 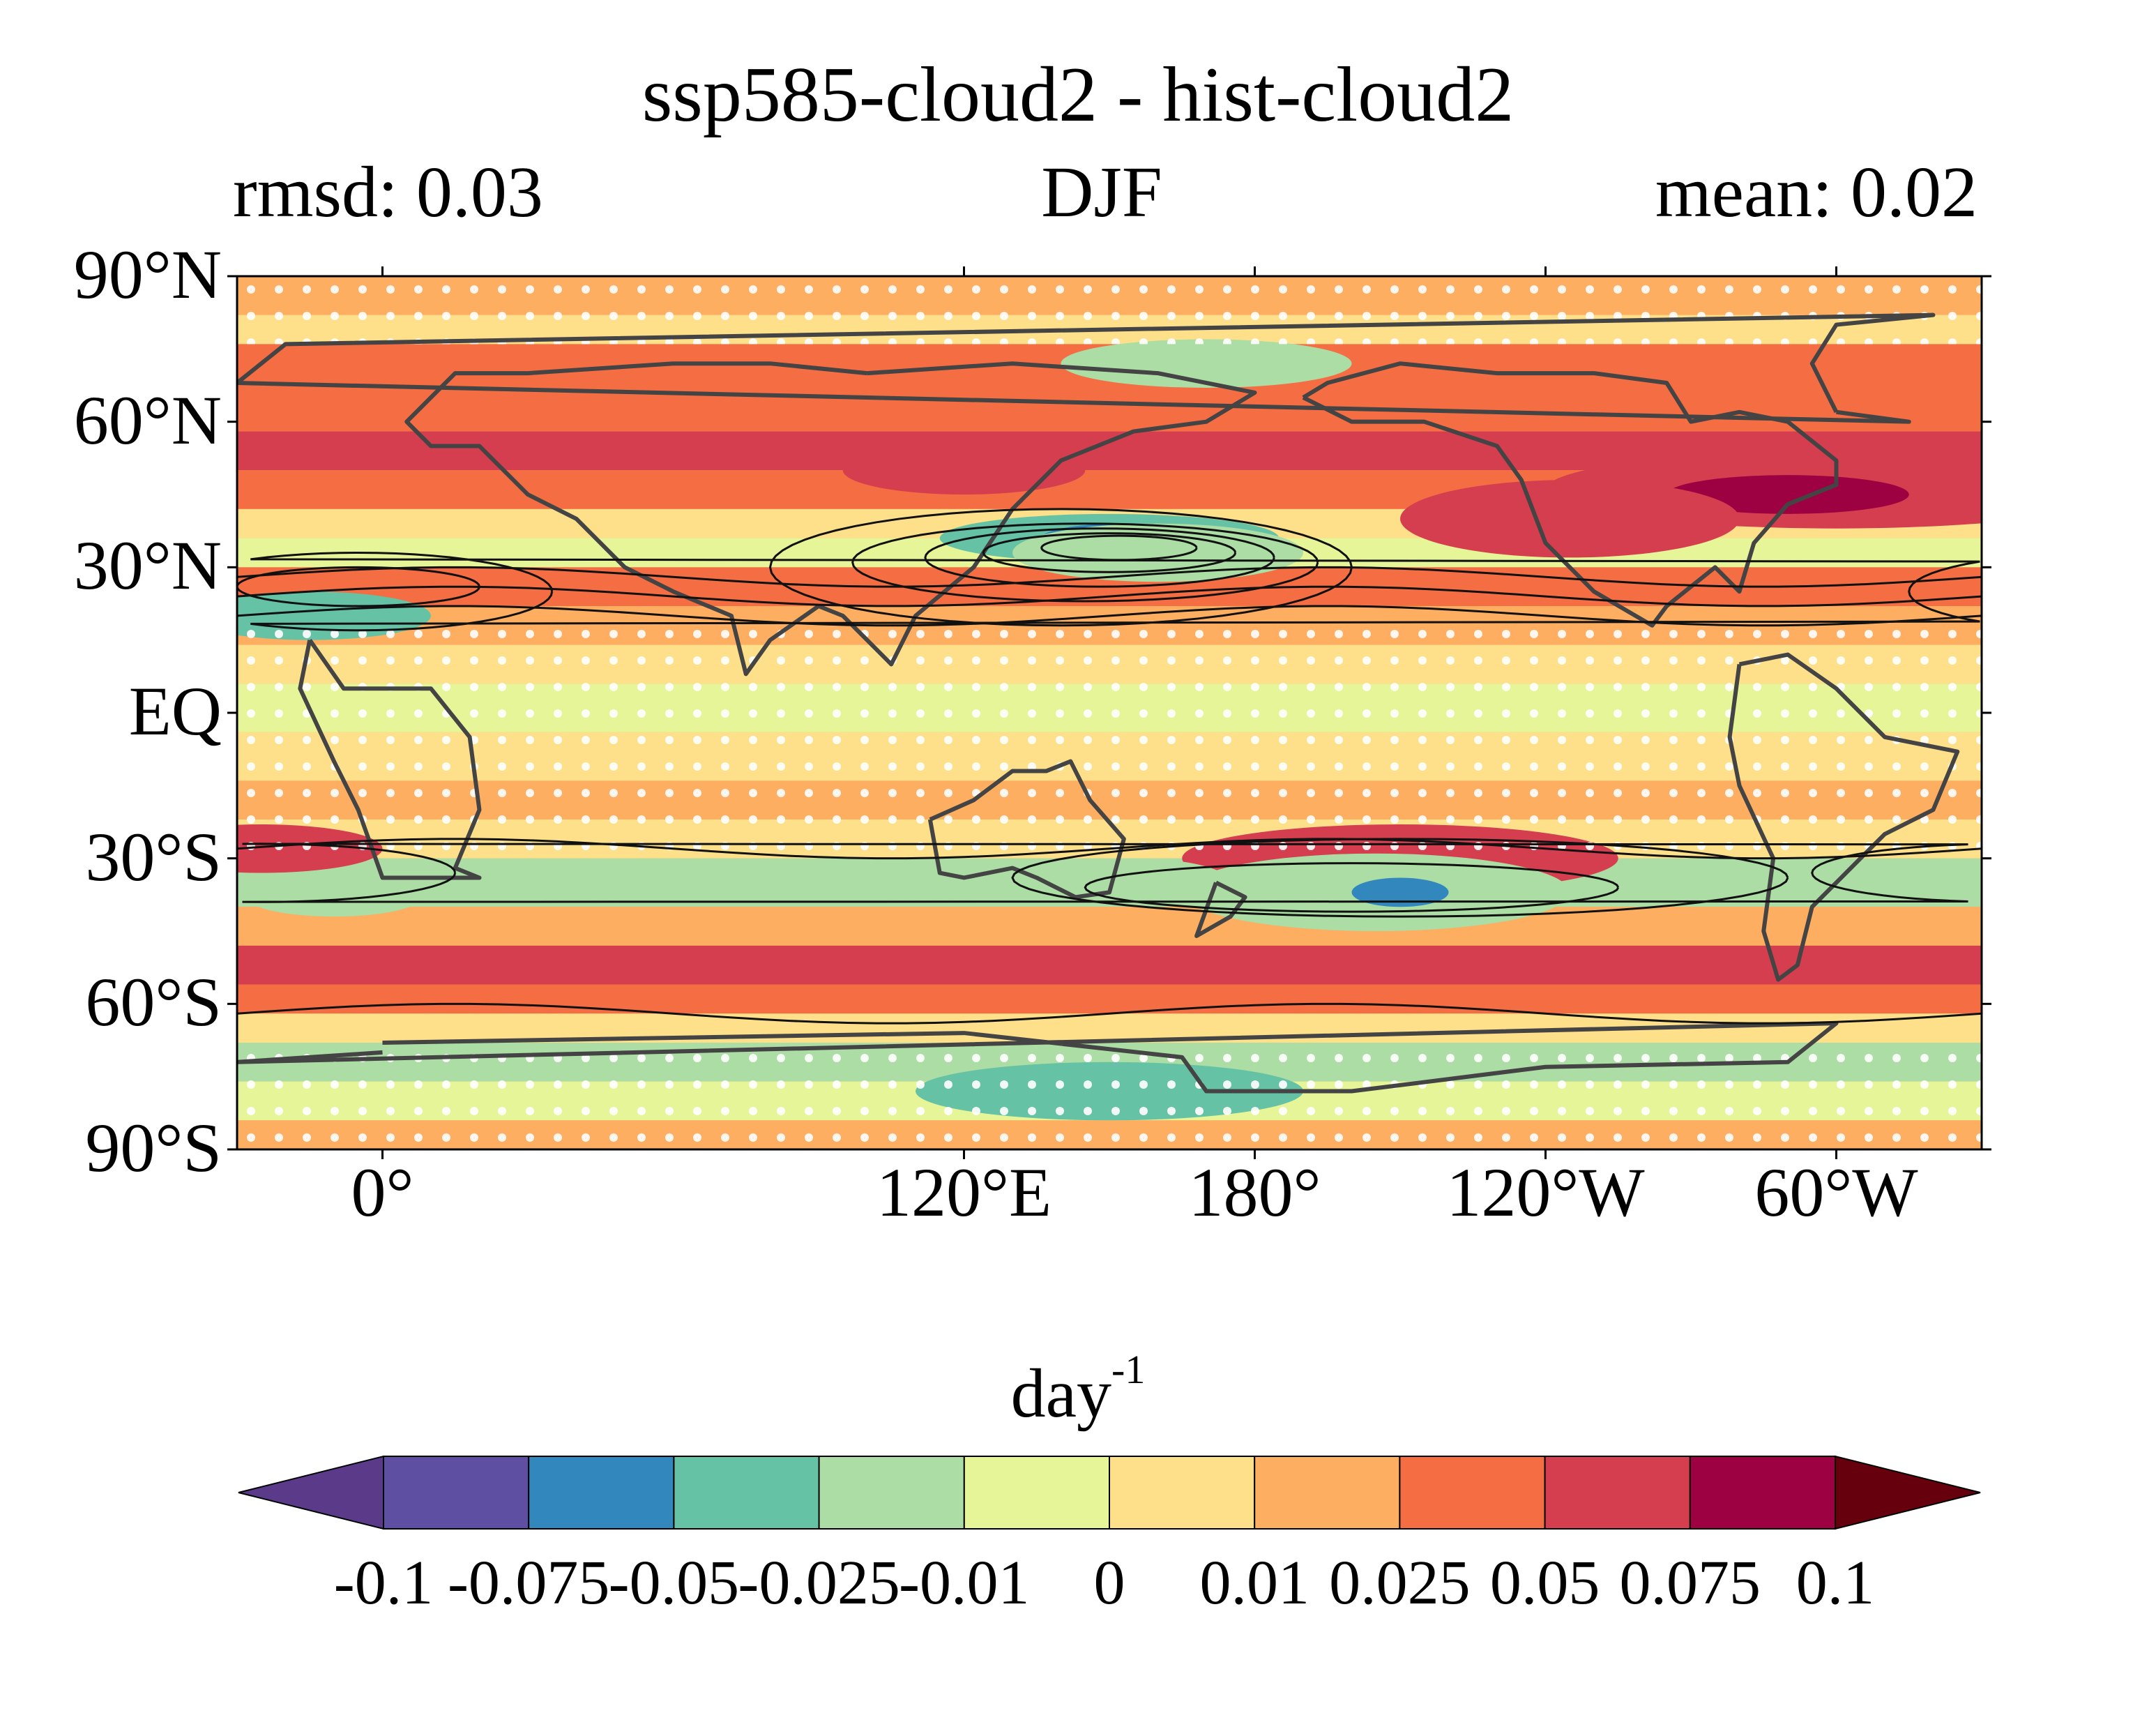 I want to click on colorbar-under-arrow, so click(x=311, y=1492).